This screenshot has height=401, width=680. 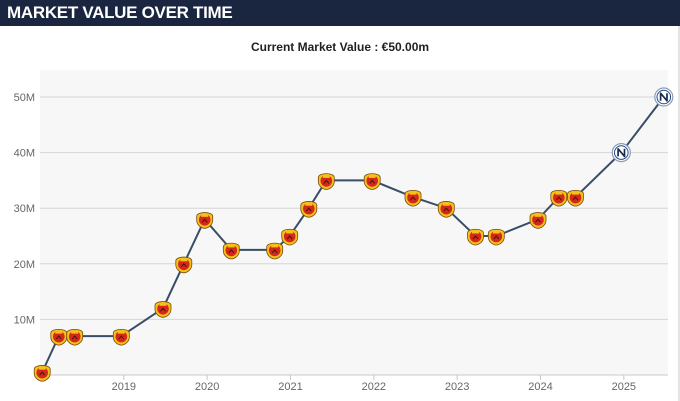 What do you see at coordinates (340, 47) in the screenshot?
I see `current-market-value: Current Market Value : €50.00m` at bounding box center [340, 47].